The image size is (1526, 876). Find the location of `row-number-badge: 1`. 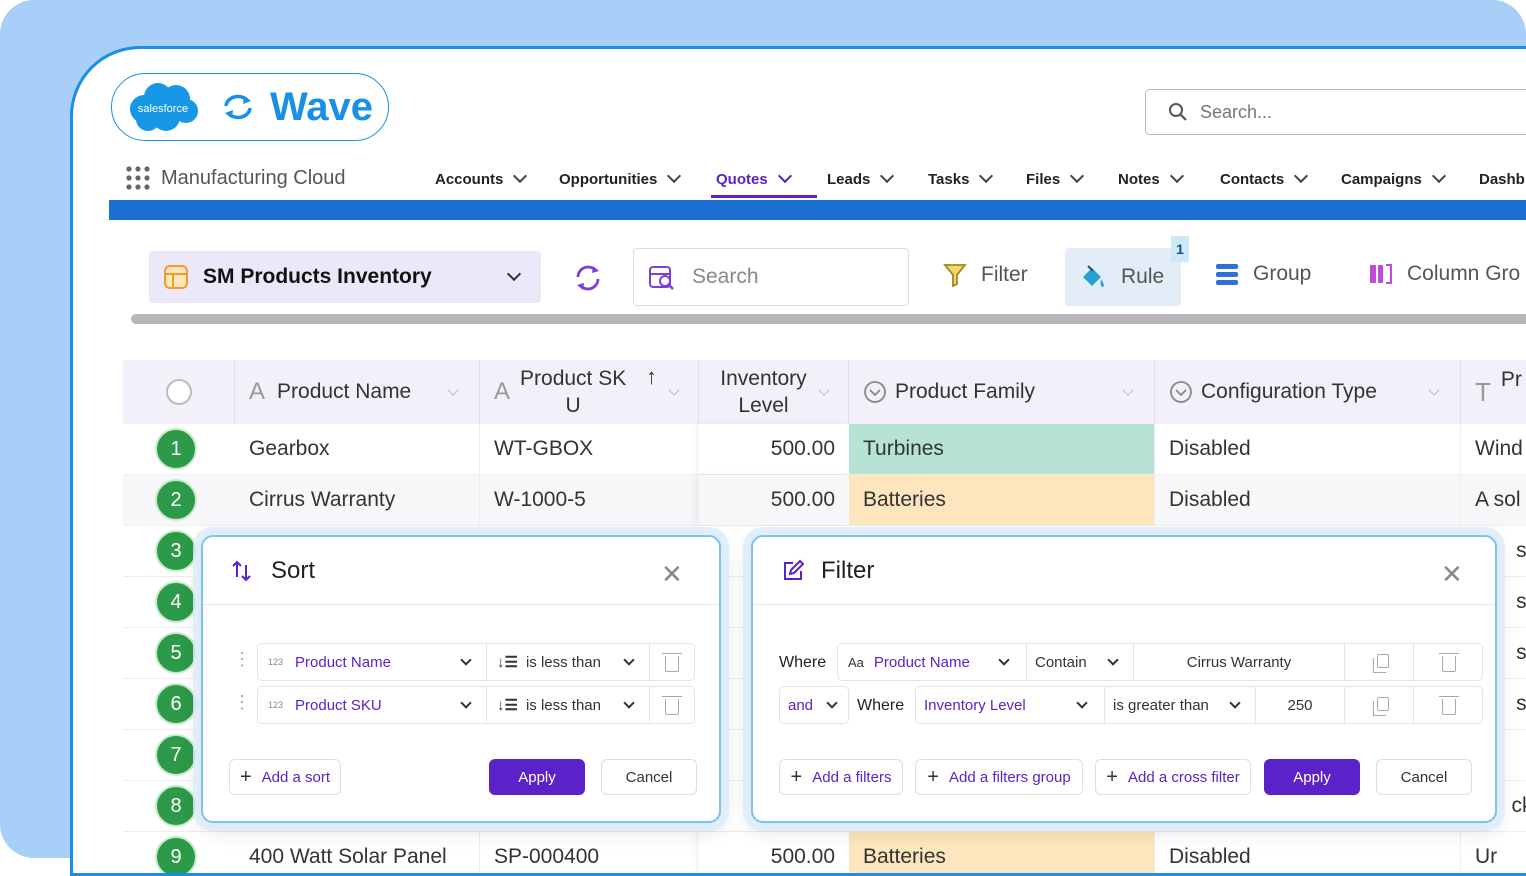

row-number-badge: 1 is located at coordinates (176, 449).